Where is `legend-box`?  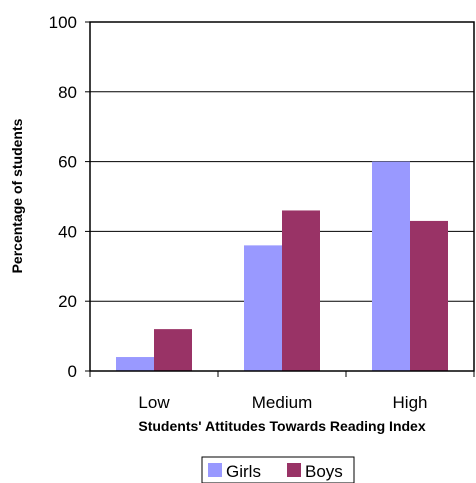 legend-box is located at coordinates (278, 469).